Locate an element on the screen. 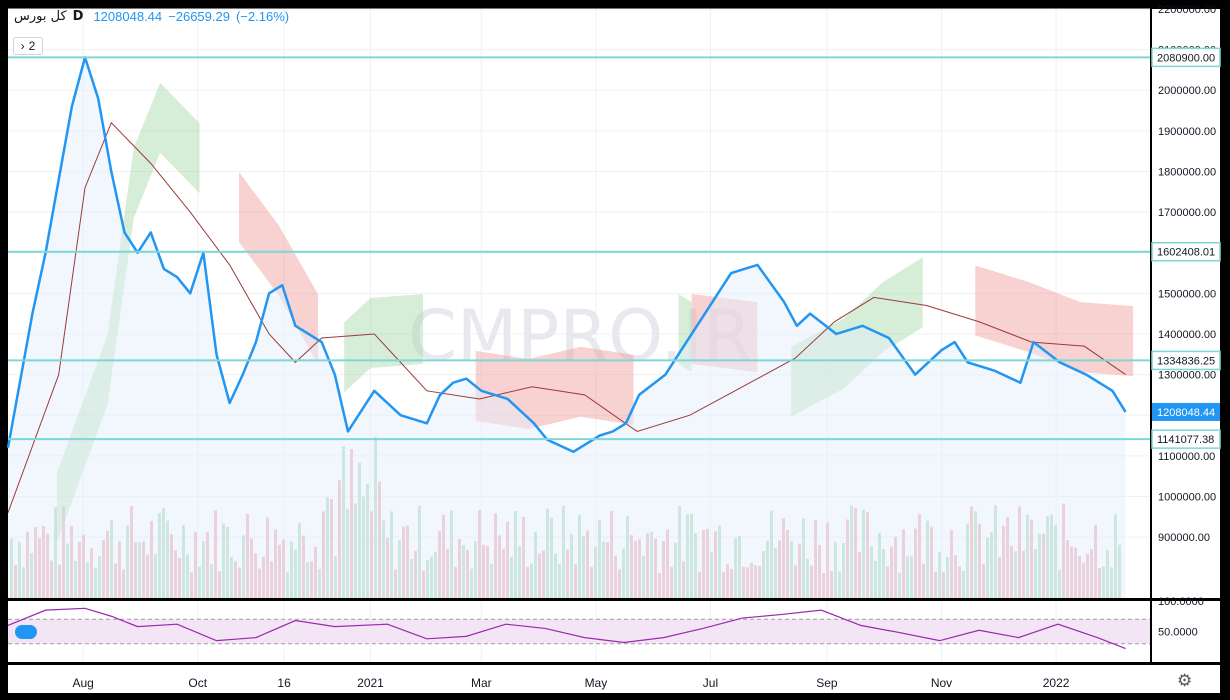 The height and width of the screenshot is (700, 1230). time-axis is located at coordinates (614, 679).